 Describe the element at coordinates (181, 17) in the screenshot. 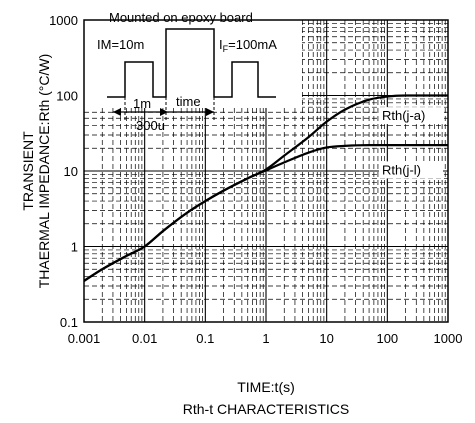

I see `board-label: Mounted on epoxy board` at that location.